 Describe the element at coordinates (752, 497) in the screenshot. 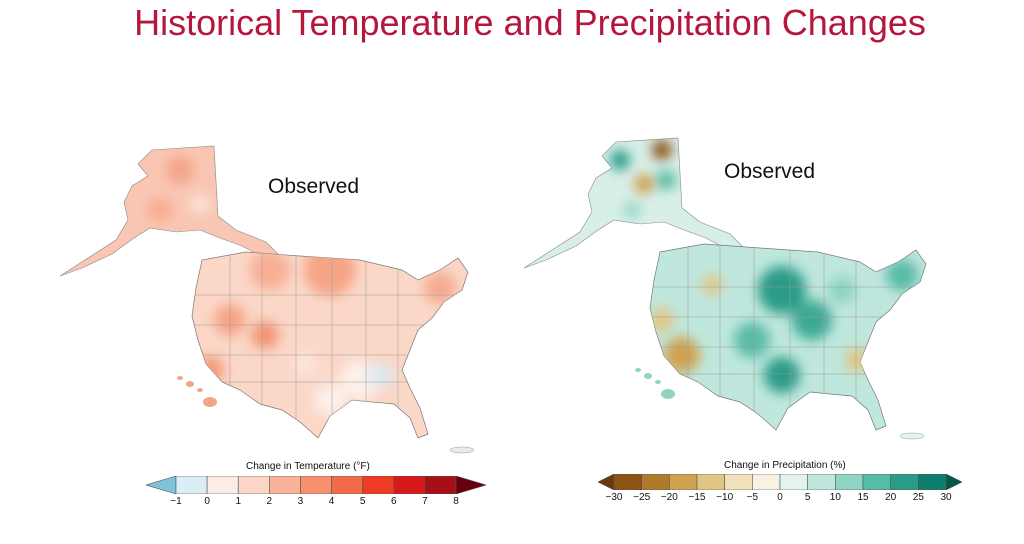

I see `tick-label: −5` at that location.